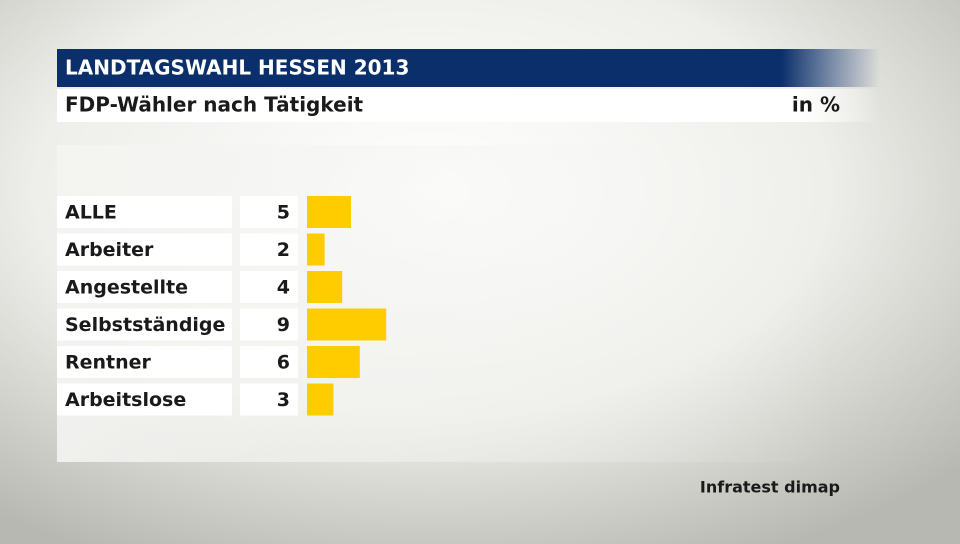 This screenshot has width=960, height=544. I want to click on category-label: Rentner, so click(108, 363).